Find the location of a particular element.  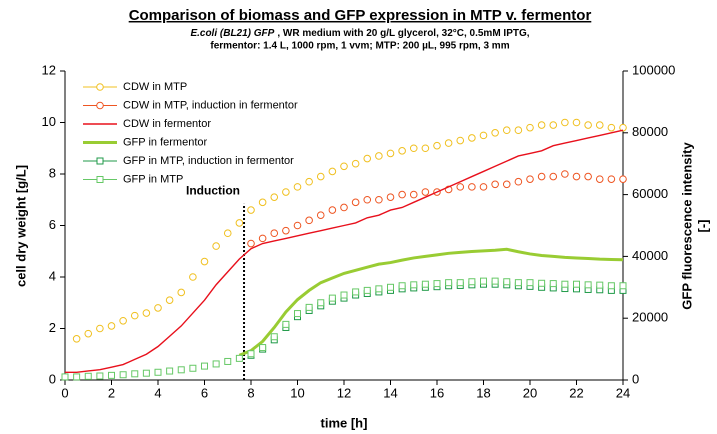

y2-tick-label: 60000 is located at coordinates (650, 193).